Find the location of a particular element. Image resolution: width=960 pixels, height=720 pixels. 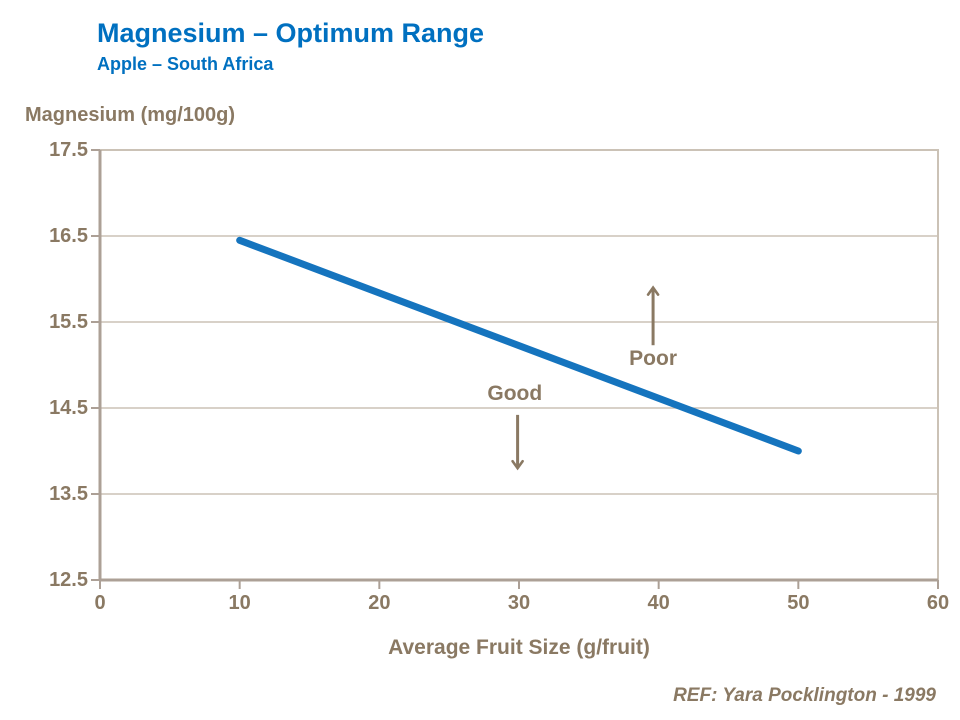

y-tick-label: 12.5 is located at coordinates (68, 580).